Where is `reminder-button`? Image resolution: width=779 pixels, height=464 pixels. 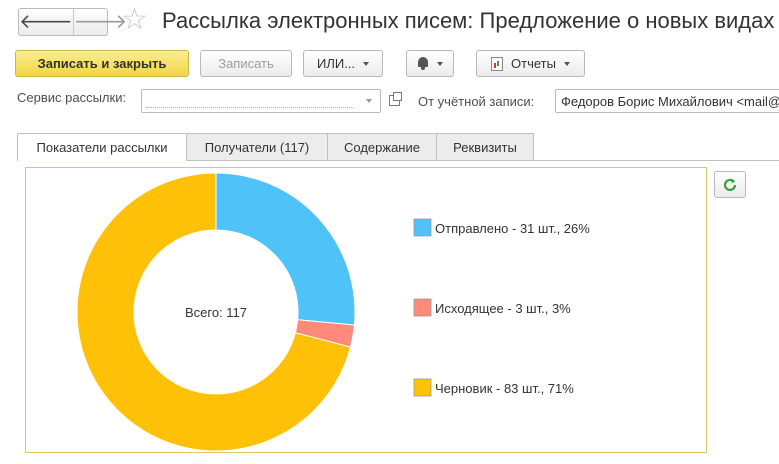 reminder-button is located at coordinates (430, 63).